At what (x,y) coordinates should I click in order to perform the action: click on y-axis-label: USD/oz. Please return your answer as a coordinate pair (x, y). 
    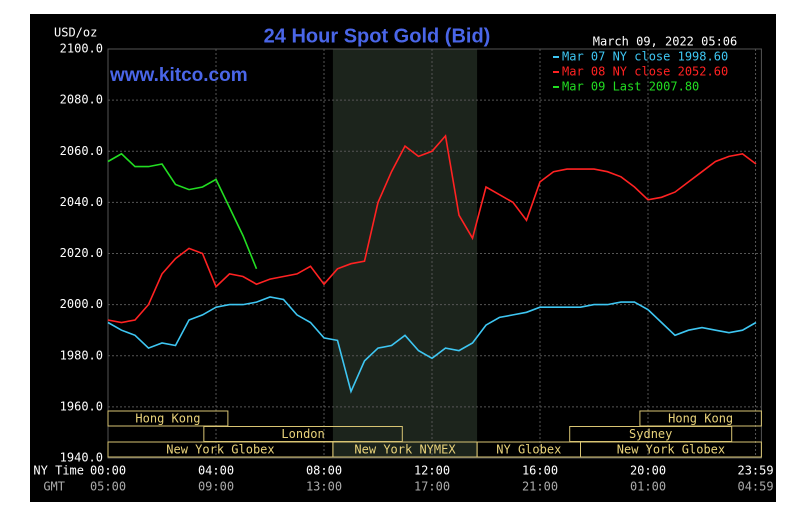
    Looking at the image, I should click on (75, 33).